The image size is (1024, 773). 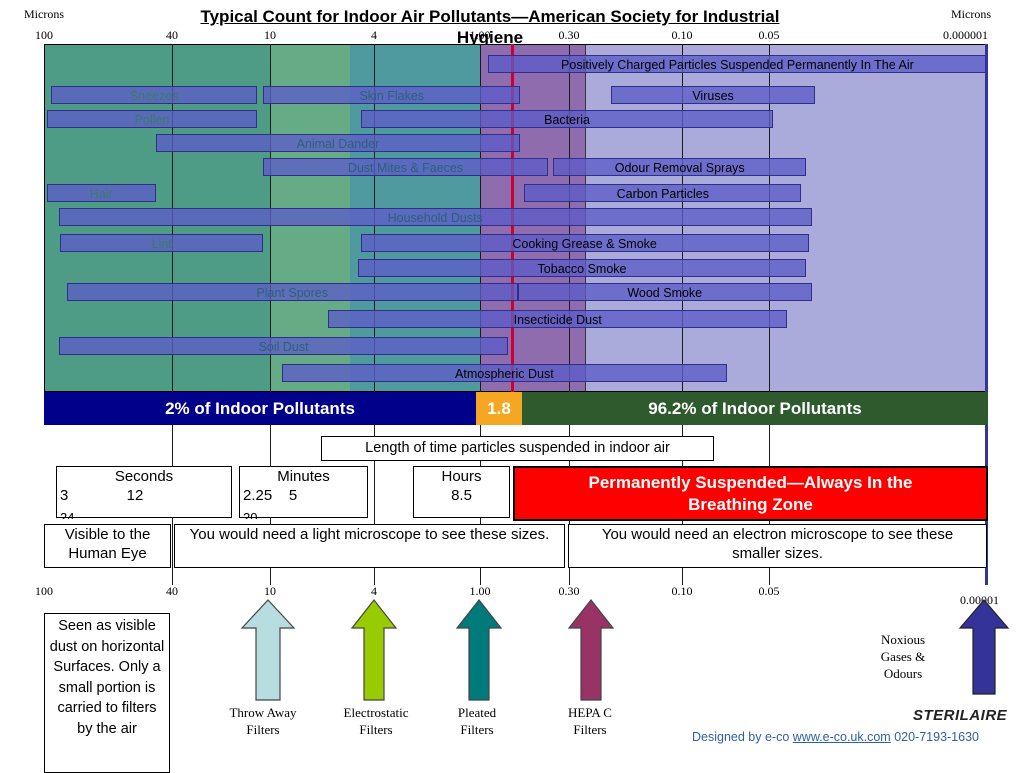 What do you see at coordinates (590, 721) in the screenshot?
I see `hepa-filter-label: HEPA C Filters` at bounding box center [590, 721].